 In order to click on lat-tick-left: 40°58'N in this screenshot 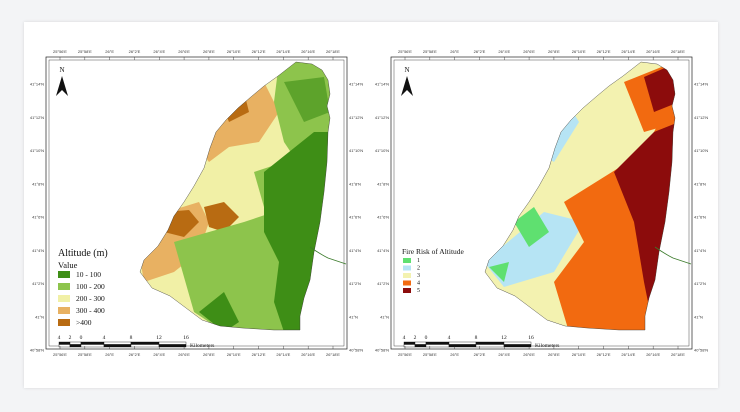, I will do `click(382, 350)`.